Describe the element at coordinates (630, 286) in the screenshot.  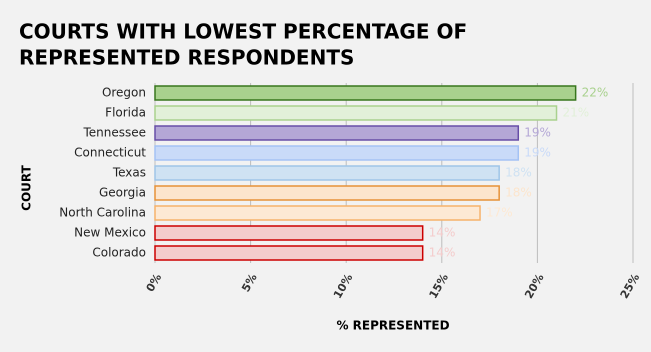
I see `x-tick-label: 25%` at that location.